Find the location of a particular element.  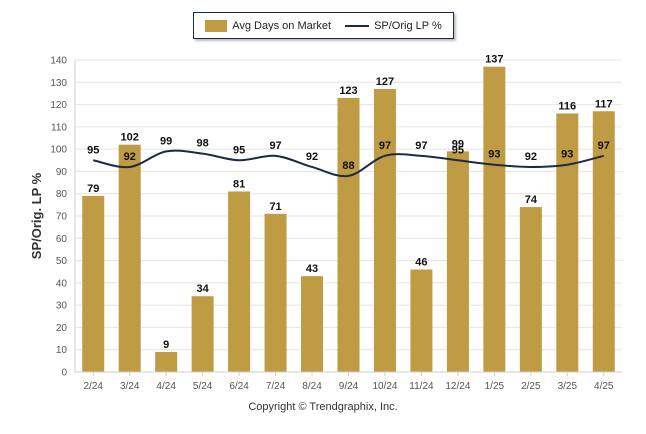

y-tick-label: 50 is located at coordinates (62, 261).